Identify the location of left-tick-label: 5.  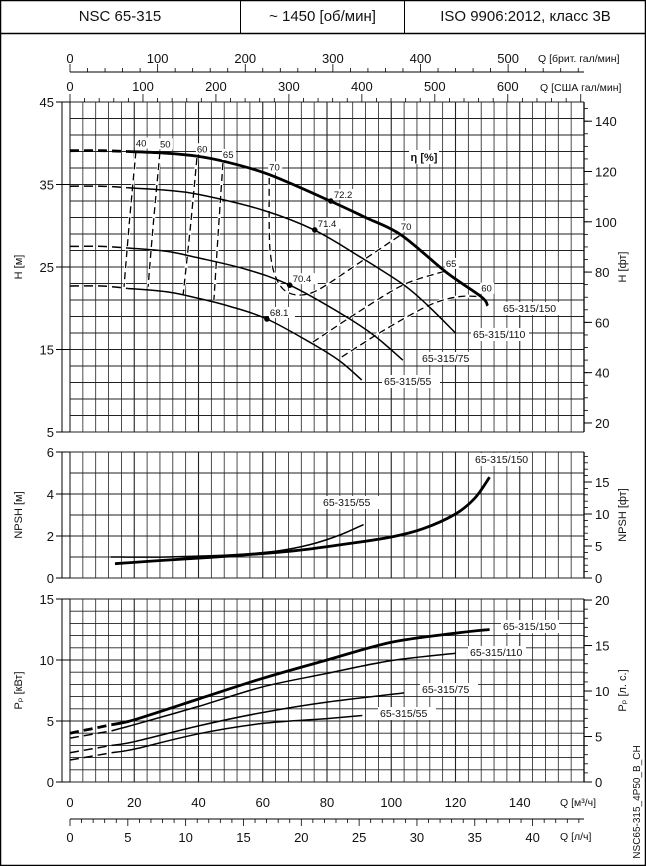
(50, 432).